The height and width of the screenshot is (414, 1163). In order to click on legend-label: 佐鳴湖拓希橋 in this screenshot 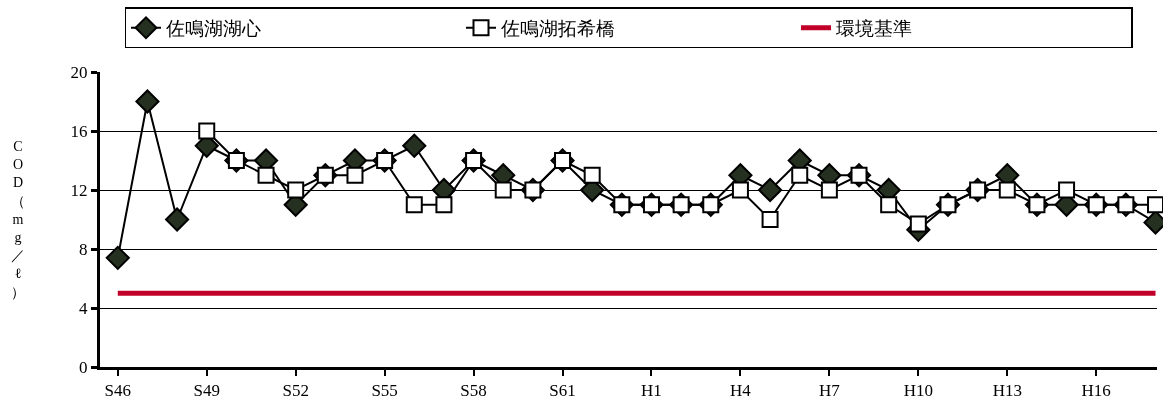, I will do `click(558, 29)`.